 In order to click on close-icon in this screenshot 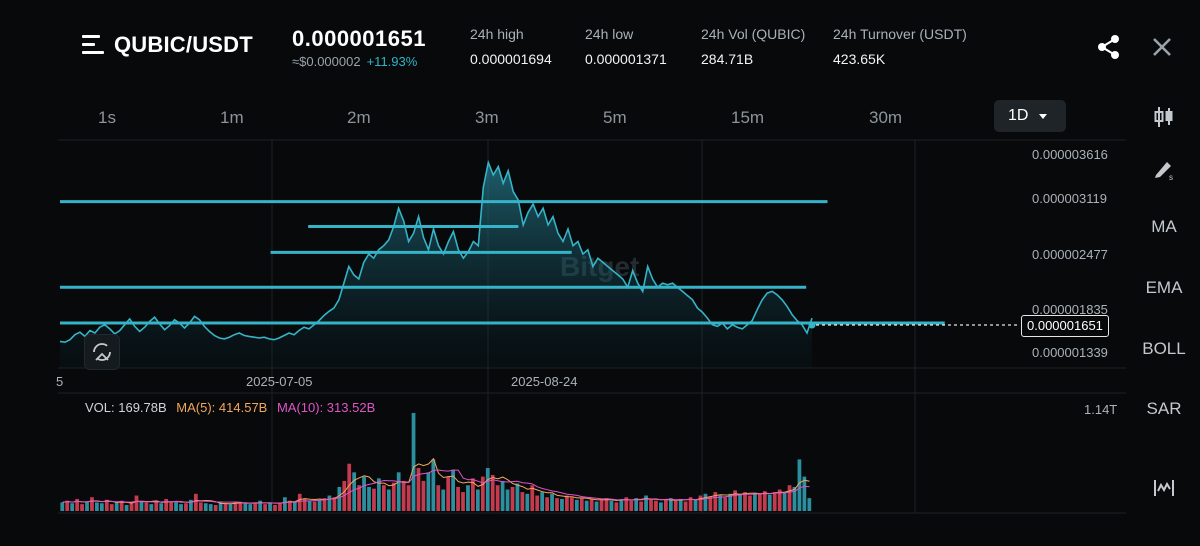, I will do `click(1162, 47)`.